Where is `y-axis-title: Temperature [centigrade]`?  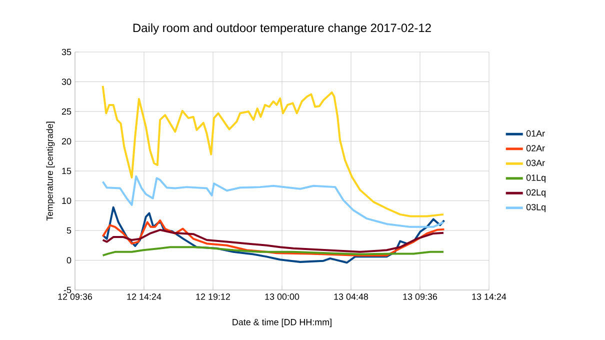 y-axis-title: Temperature [centigrade] is located at coordinates (50, 171).